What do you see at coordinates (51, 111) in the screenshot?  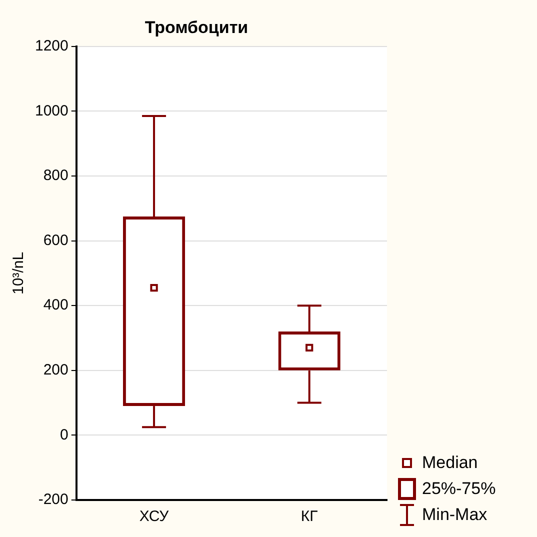 I see `y-tick-label: 1000` at bounding box center [51, 111].